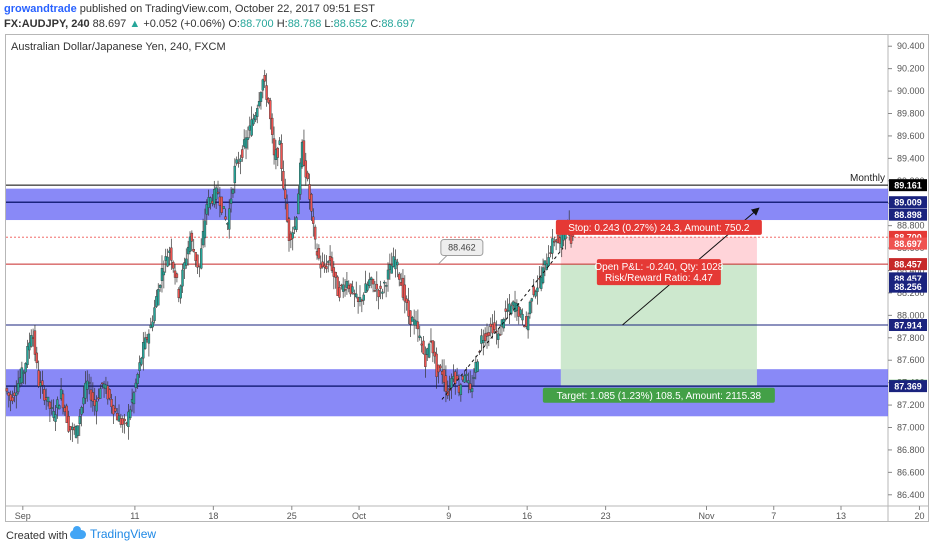 The image size is (932, 550). Describe the element at coordinates (527, 516) in the screenshot. I see `x-tick-label: 16` at that location.